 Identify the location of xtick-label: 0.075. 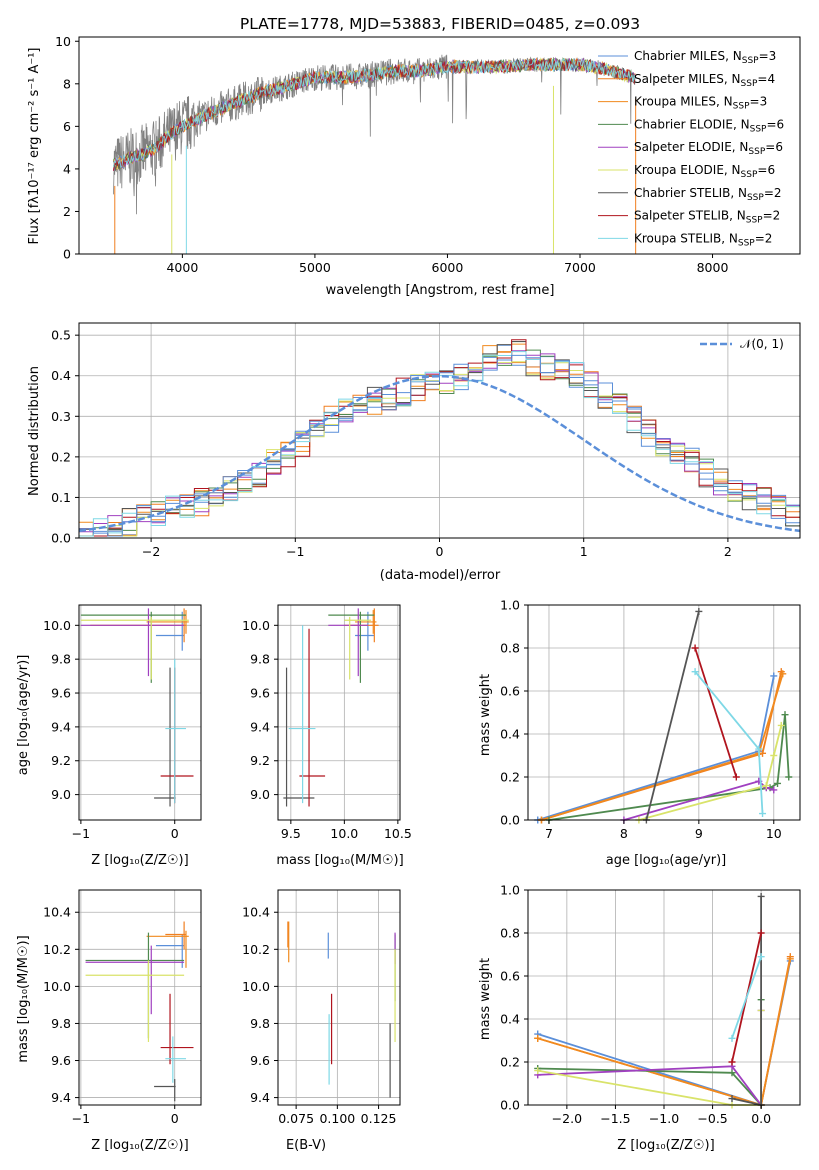
(296, 1118).